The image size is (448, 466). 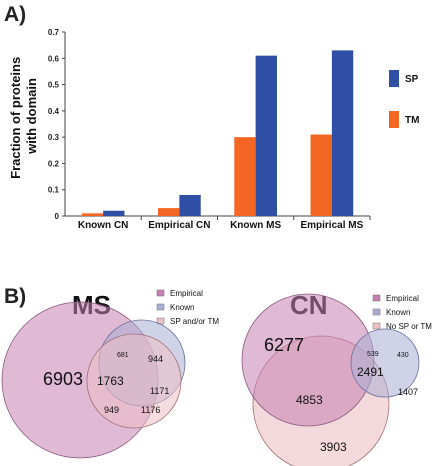 I want to click on category-label: Known MS, so click(x=255, y=225).